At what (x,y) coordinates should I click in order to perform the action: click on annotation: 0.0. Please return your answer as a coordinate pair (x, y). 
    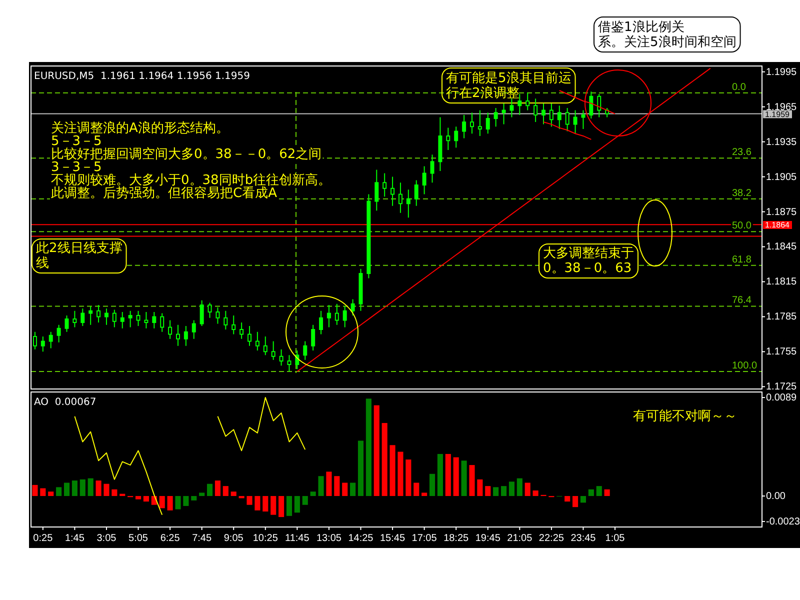
    Looking at the image, I should click on (739, 87).